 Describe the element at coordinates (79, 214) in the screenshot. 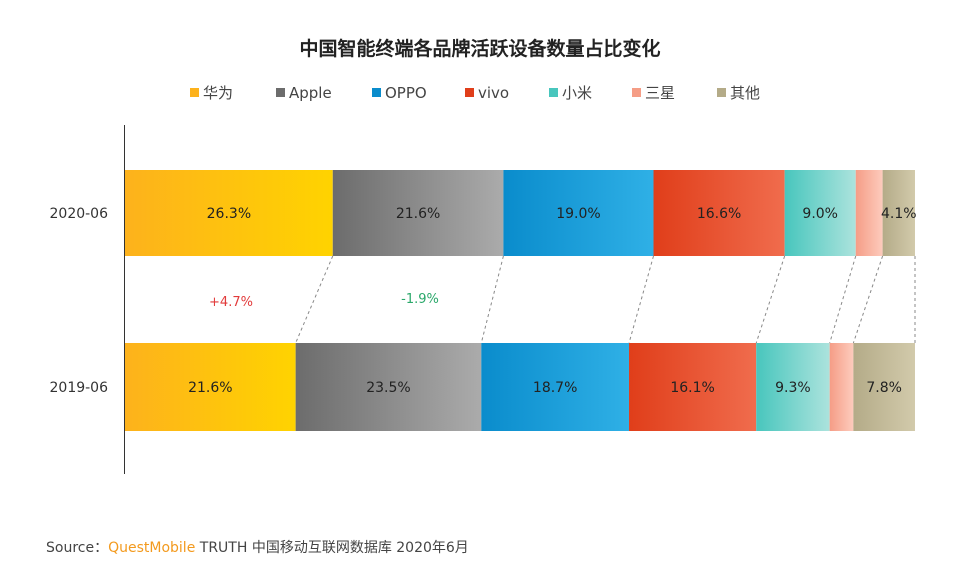

I see `category-label: 2020-06` at that location.